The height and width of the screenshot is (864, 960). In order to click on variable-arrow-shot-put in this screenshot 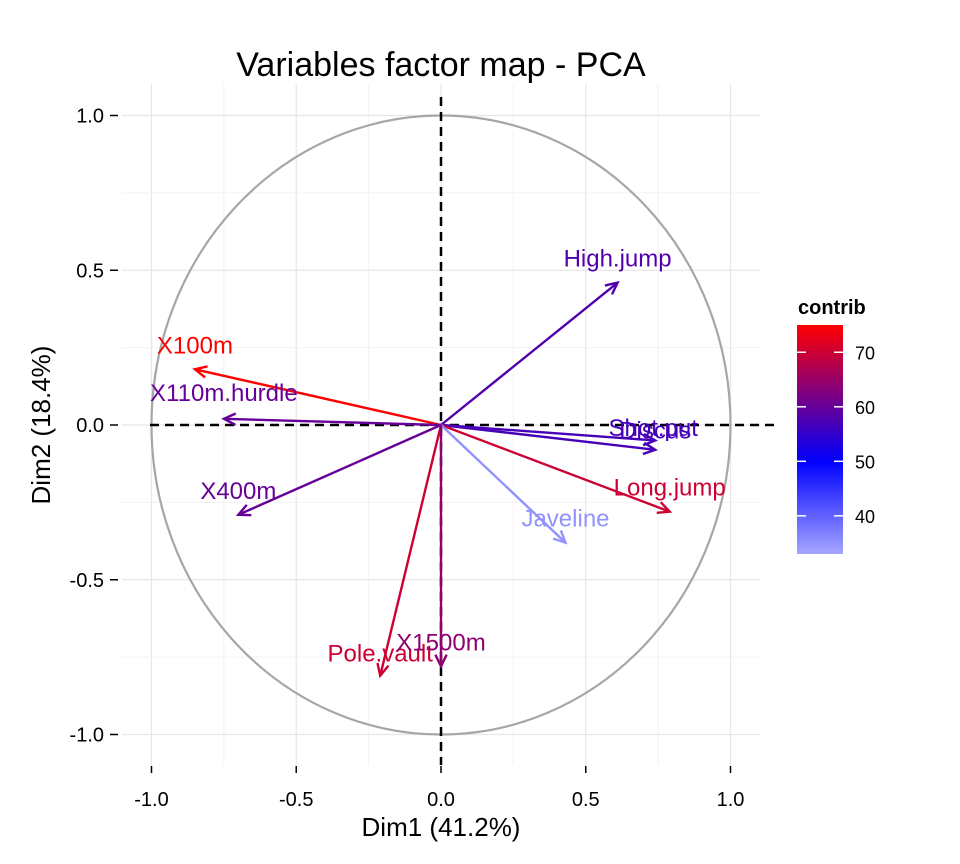, I will do `click(548, 437)`.